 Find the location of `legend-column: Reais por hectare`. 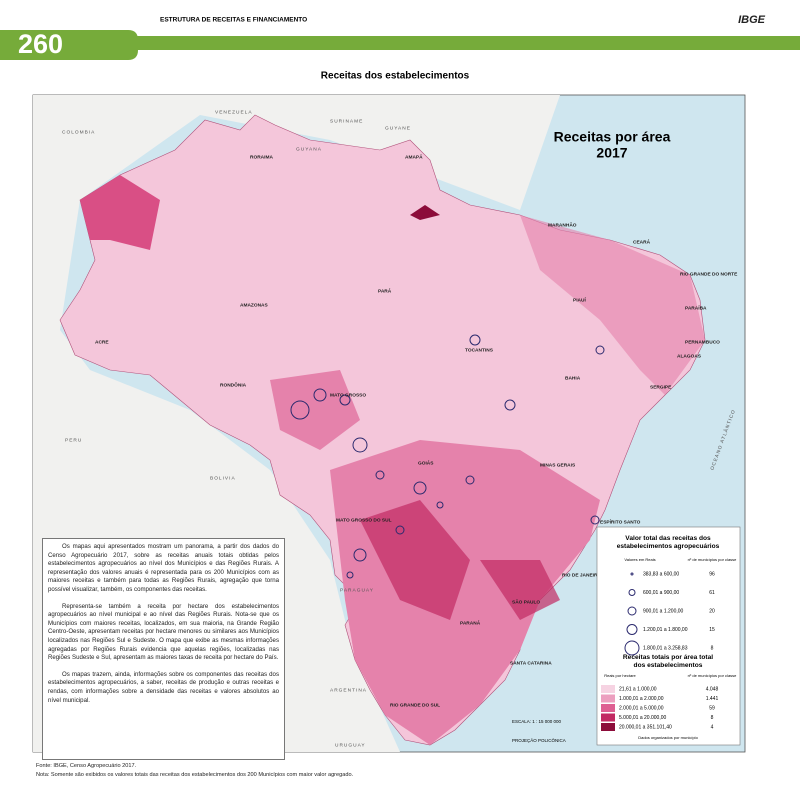

legend-column: Reais por hectare is located at coordinates (620, 675).